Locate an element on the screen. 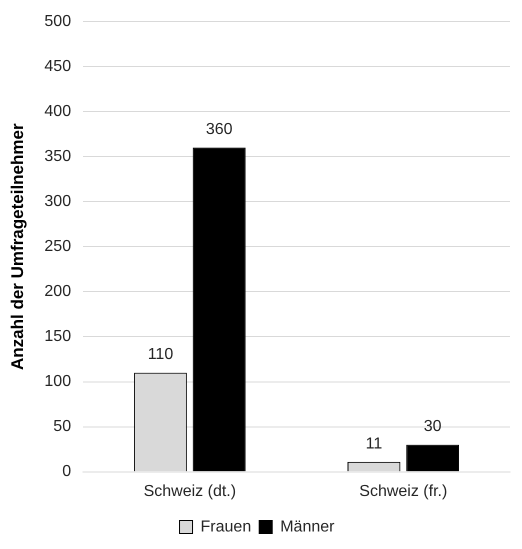  y-tick-label: 400 is located at coordinates (58, 111).